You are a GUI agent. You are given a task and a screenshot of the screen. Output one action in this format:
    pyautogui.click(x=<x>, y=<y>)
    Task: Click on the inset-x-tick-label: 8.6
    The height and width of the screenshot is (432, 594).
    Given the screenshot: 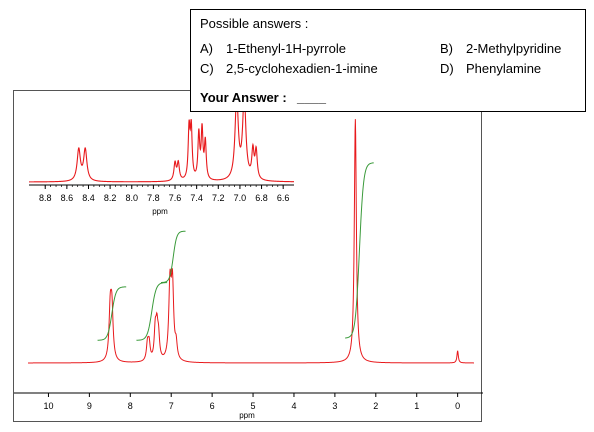 What is the action you would take?
    pyautogui.click(x=67, y=198)
    